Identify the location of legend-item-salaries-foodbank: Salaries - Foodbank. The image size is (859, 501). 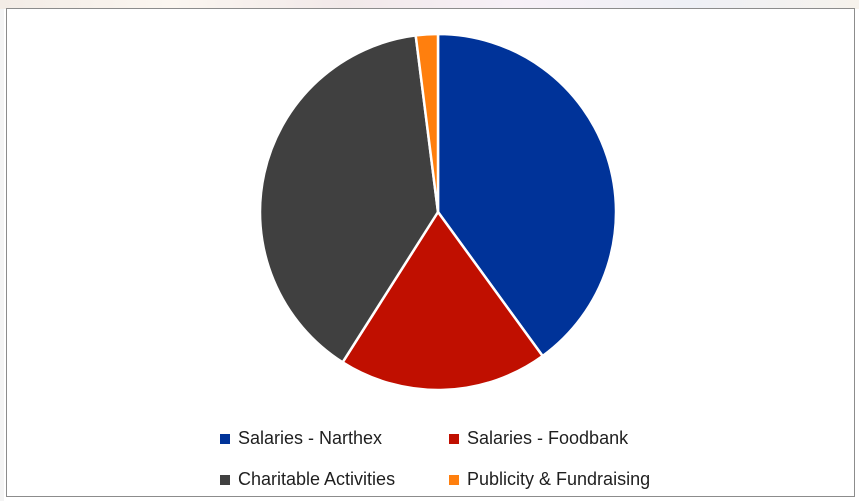
(538, 438).